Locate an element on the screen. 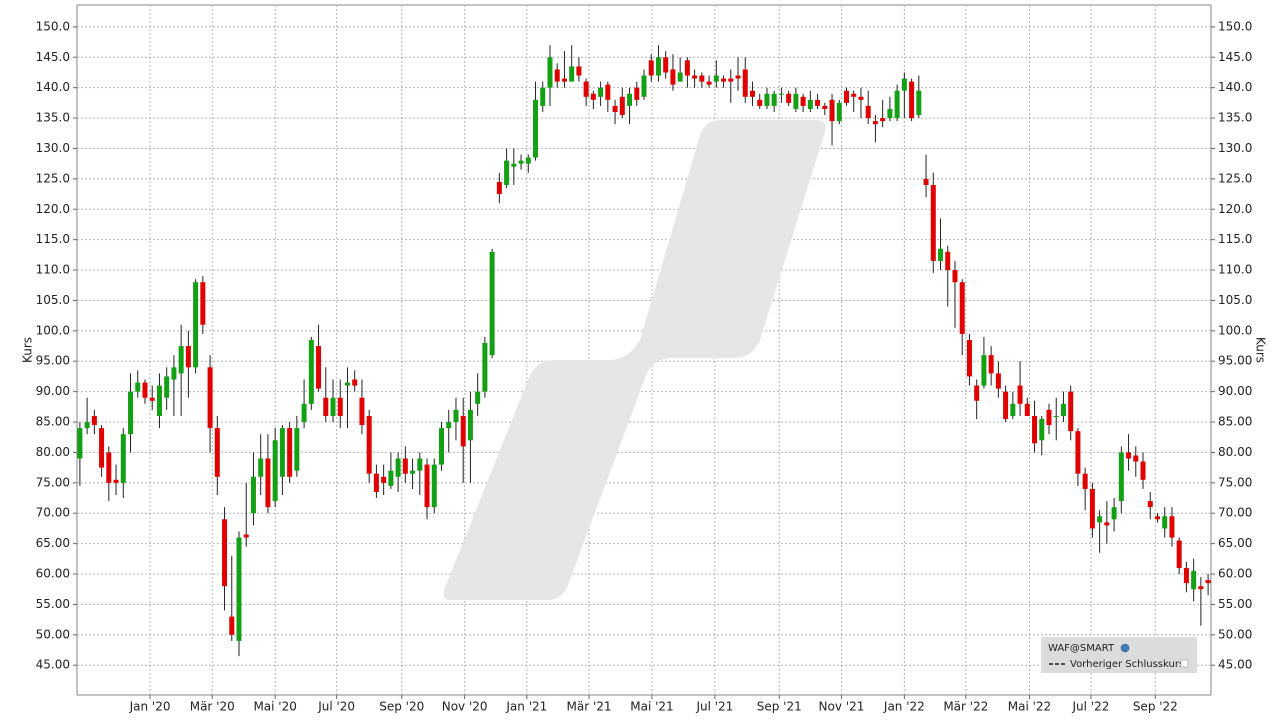 This screenshot has width=1281, height=725. y2-tick-label: 110.0 is located at coordinates (1235, 270).